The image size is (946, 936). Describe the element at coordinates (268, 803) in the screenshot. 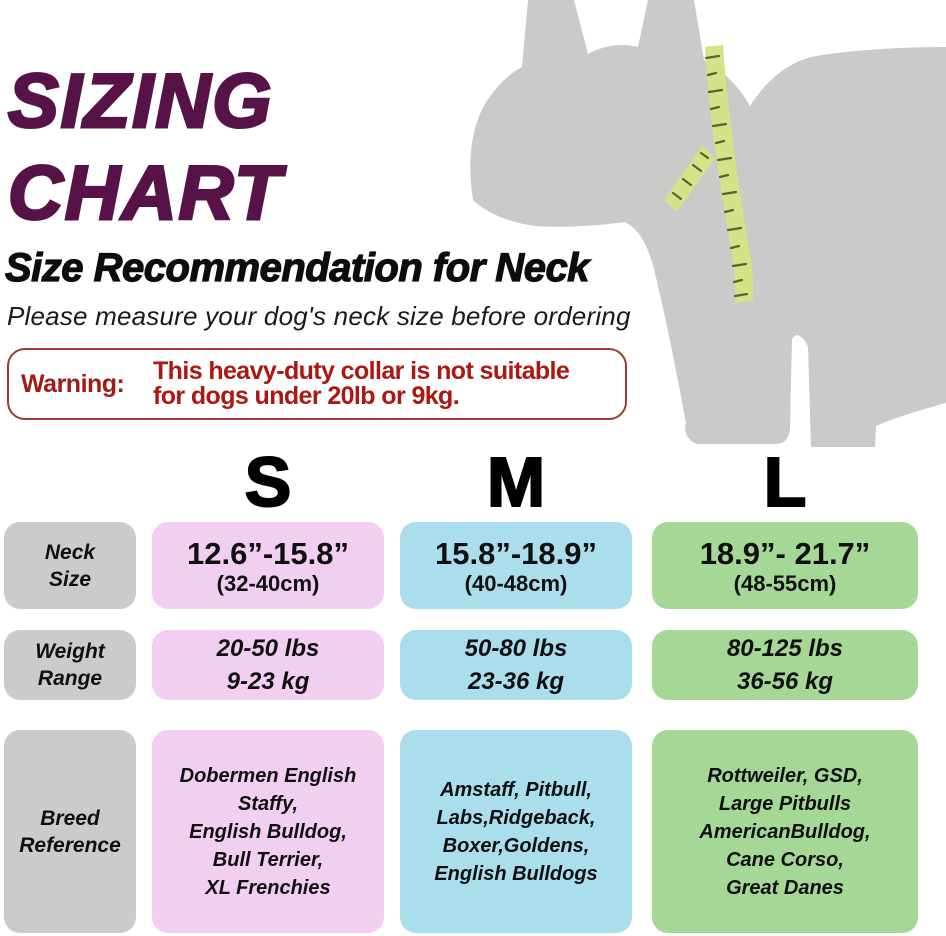

I see `breed-line: Staffy,` at that location.